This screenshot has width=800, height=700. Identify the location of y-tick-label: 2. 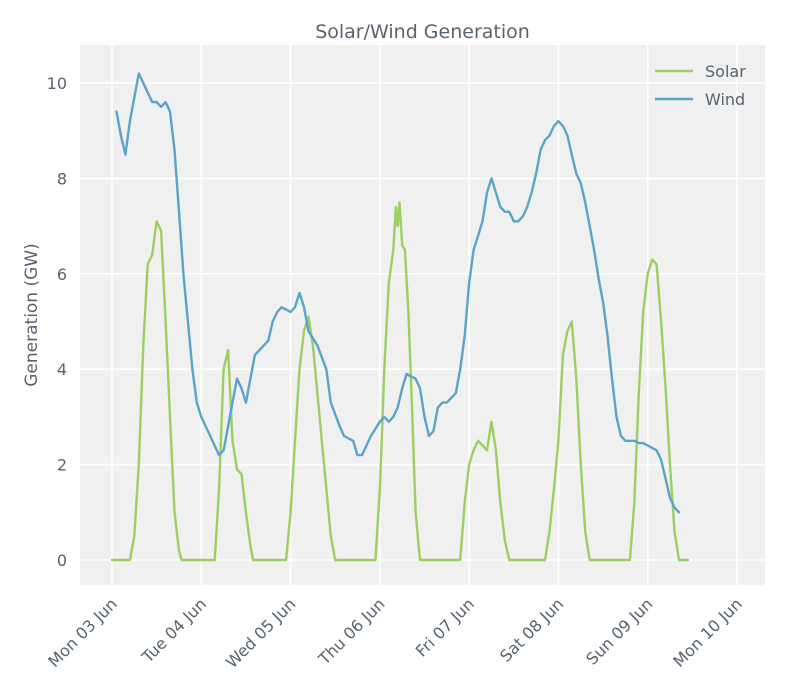
(62, 465).